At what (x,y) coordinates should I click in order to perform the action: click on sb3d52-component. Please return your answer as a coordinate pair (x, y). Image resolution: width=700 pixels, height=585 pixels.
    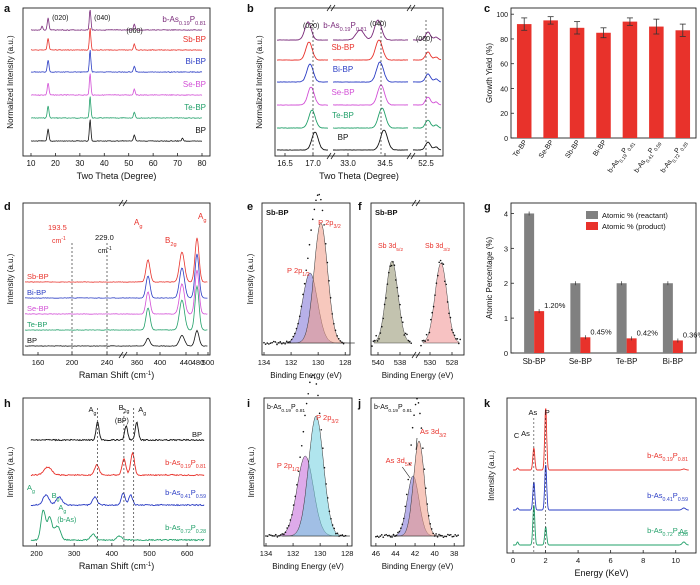
    Looking at the image, I should click on (392, 302).